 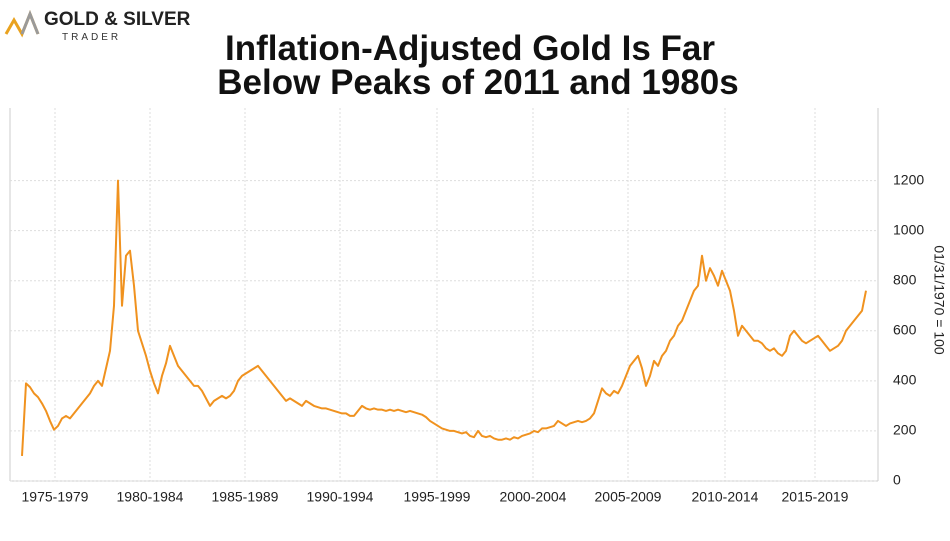 What do you see at coordinates (905, 279) in the screenshot?
I see `y-tick-label: 800` at bounding box center [905, 279].